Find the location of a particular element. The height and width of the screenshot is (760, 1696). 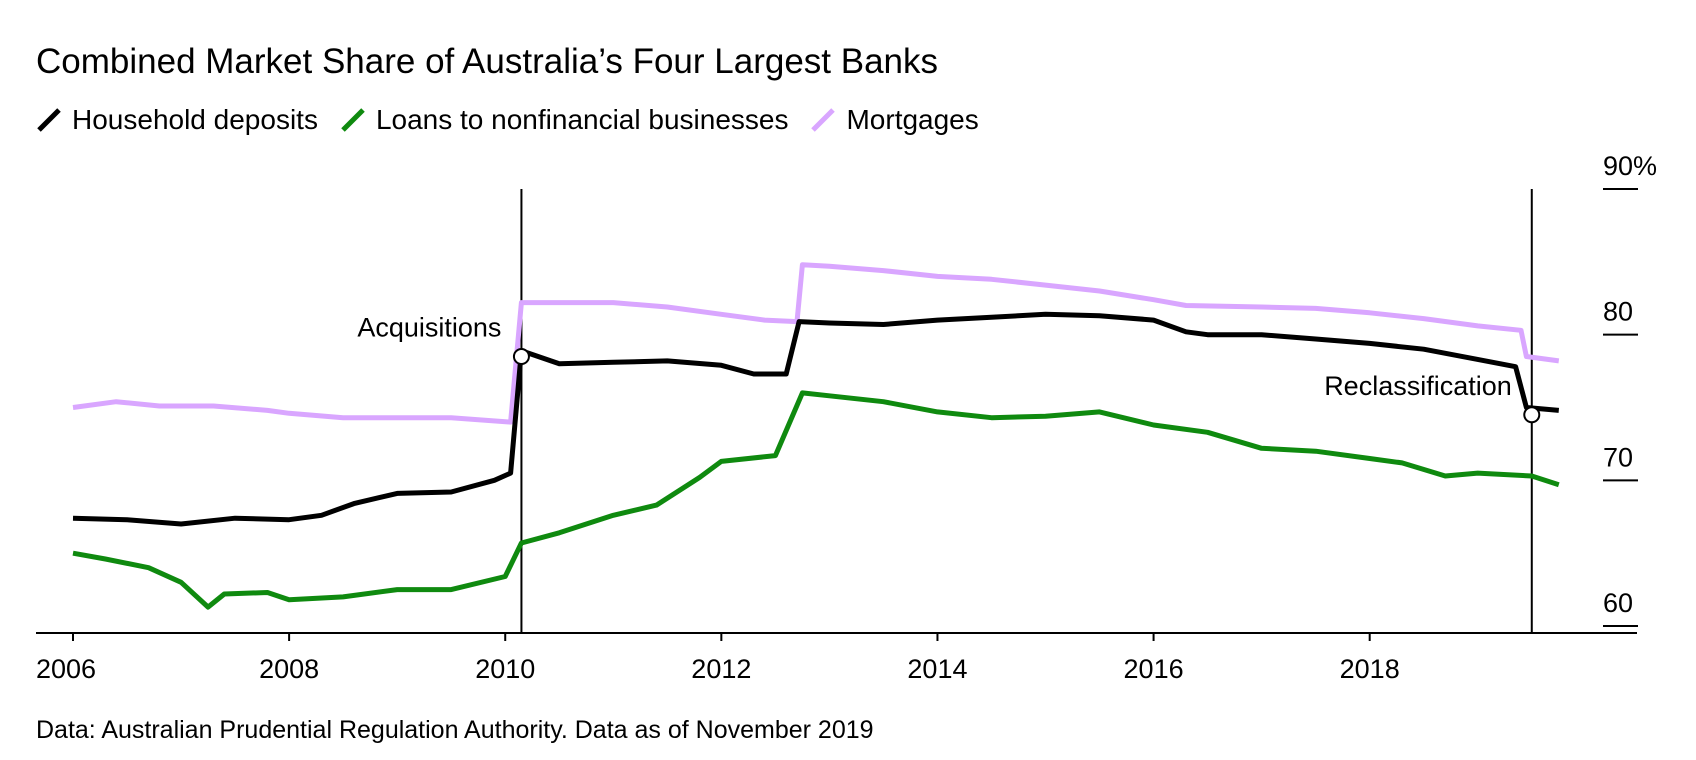

legend-swatch-mortgages is located at coordinates (823, 120).